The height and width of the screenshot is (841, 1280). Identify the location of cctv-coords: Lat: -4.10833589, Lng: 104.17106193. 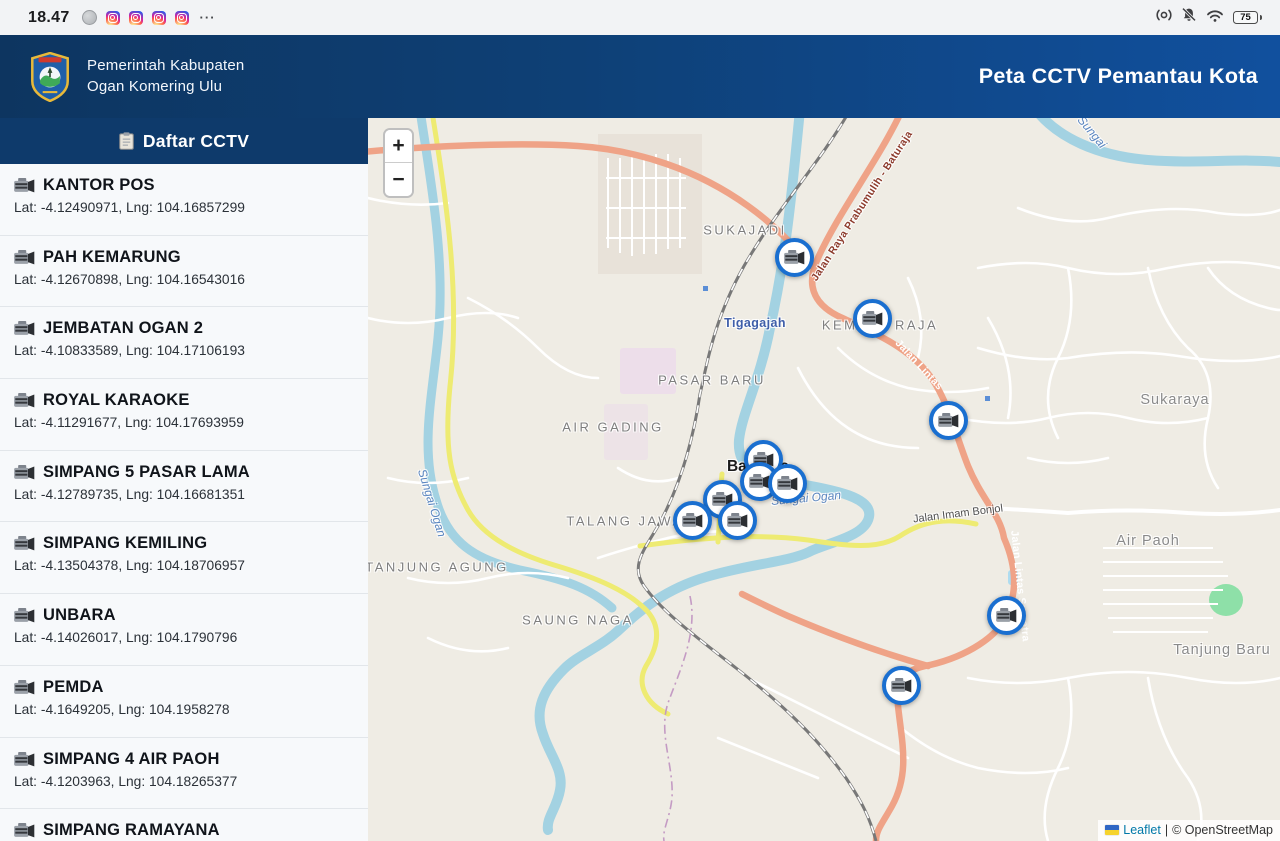
(129, 351).